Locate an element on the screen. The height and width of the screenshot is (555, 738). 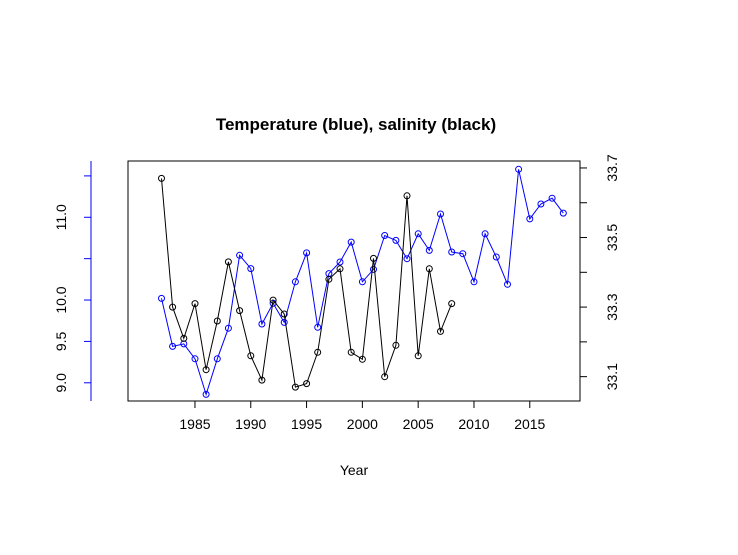
salinity-tick-label: 33.7 is located at coordinates (612, 167).